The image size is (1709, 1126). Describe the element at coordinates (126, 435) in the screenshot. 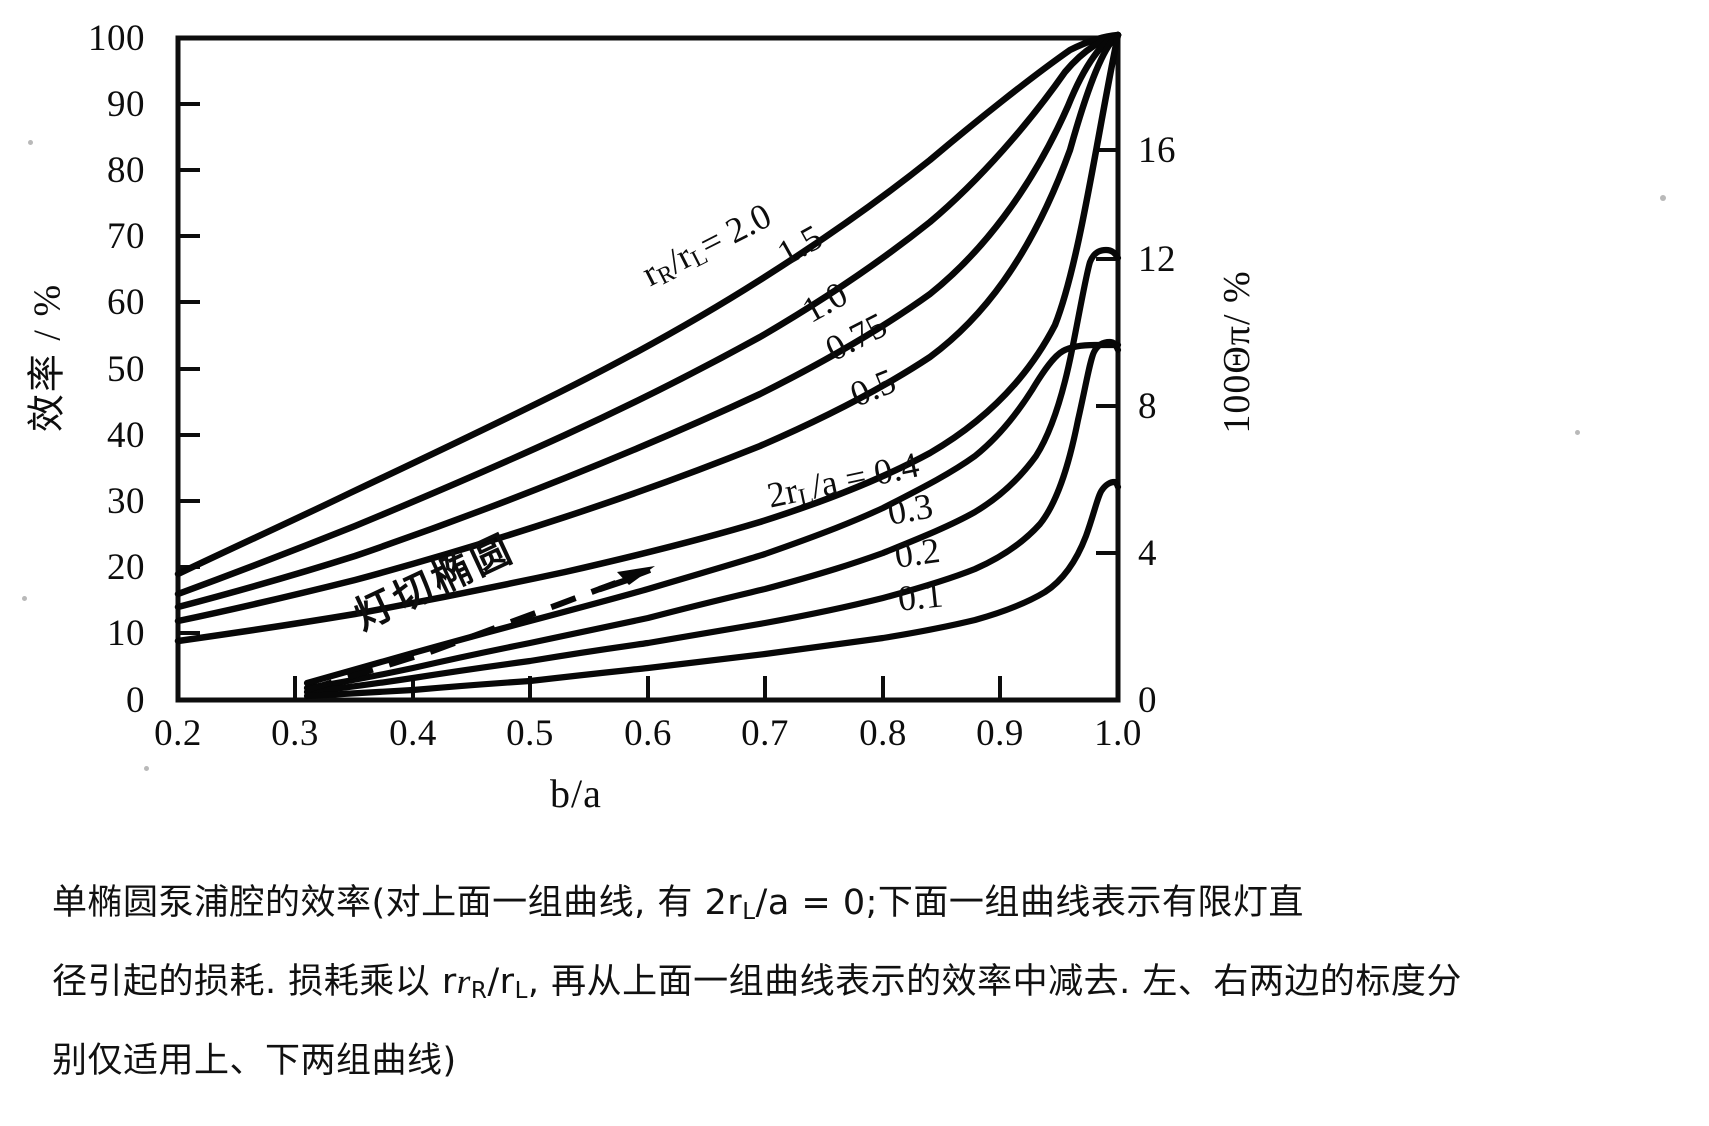

I see `ytick-label-40: 40` at that location.